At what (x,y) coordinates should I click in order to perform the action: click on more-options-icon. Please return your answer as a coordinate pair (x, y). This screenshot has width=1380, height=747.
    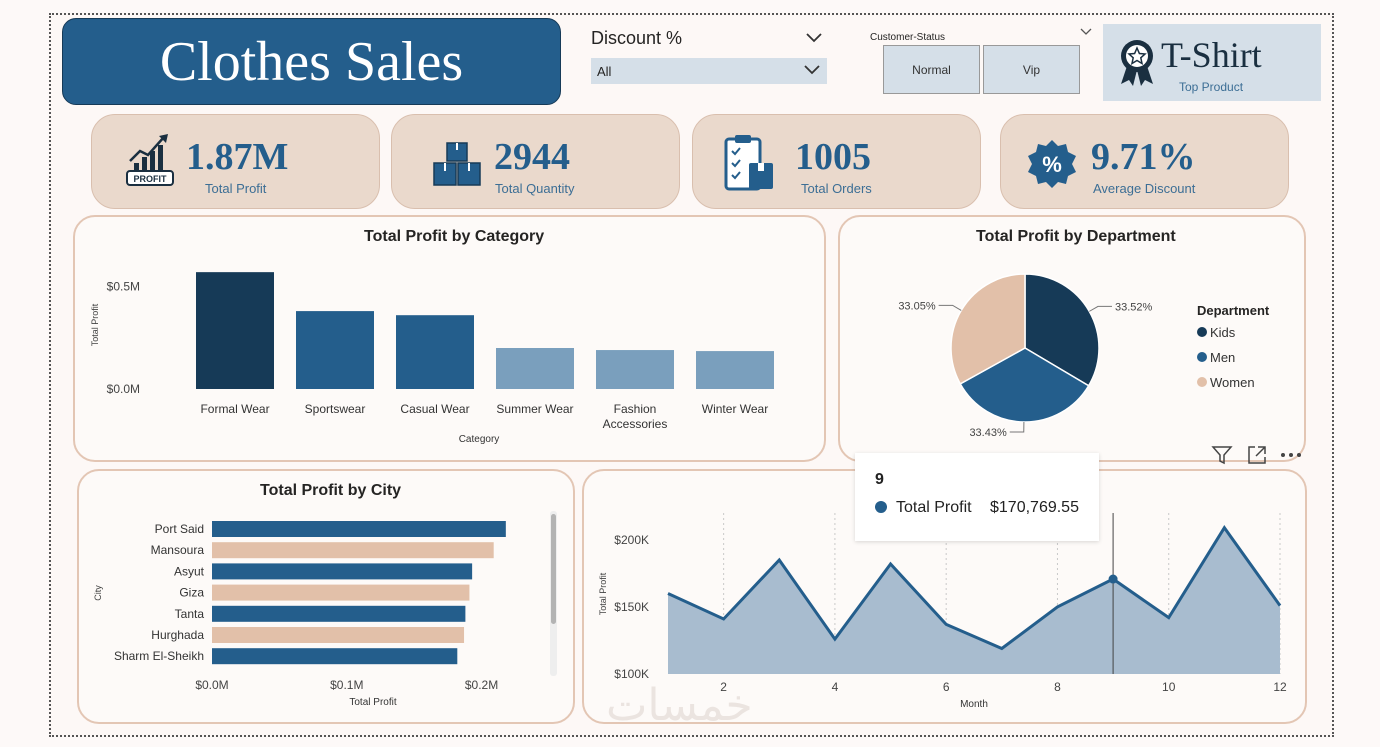
    Looking at the image, I should click on (1291, 455).